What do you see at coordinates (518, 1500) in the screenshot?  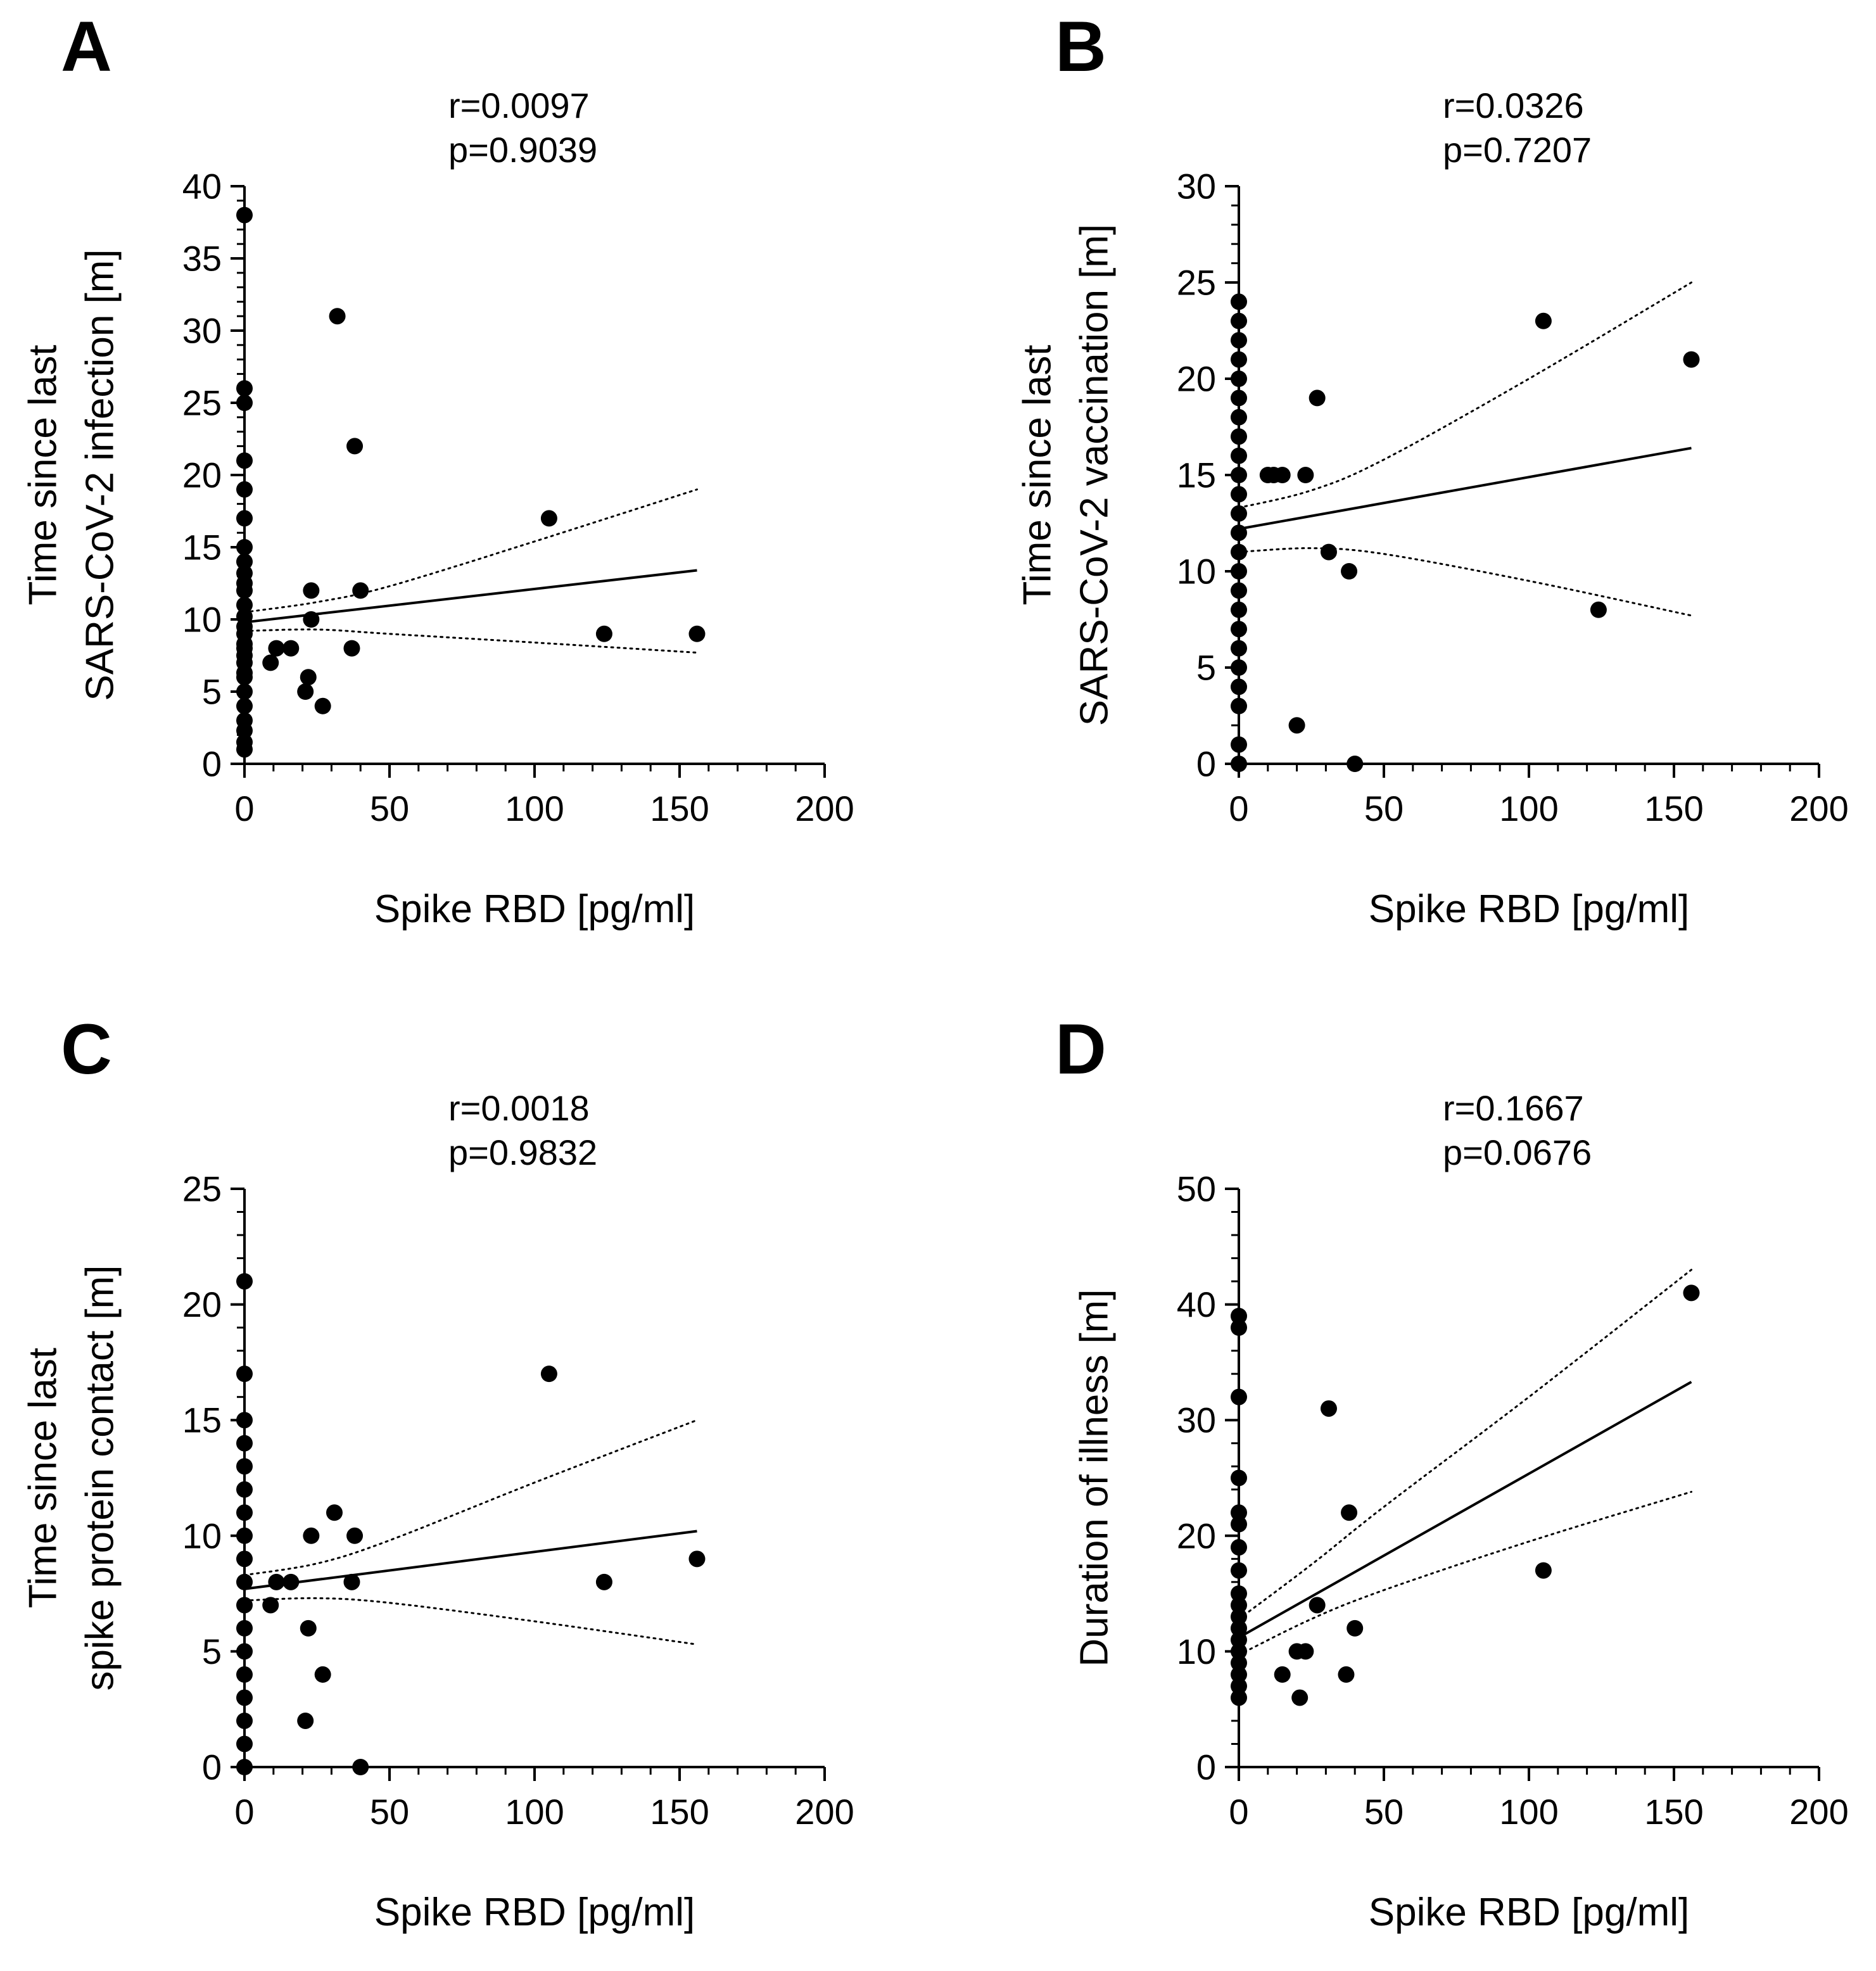 I see `plot-area: 0 5 10 15 20 25 0 50 100 150 200` at bounding box center [518, 1500].